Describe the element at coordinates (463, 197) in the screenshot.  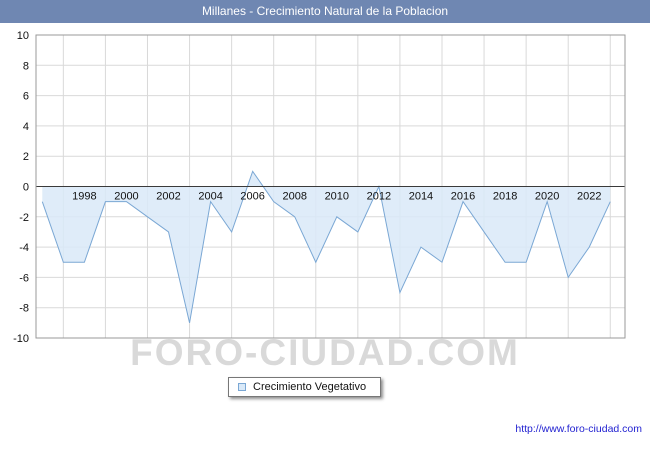
I see `svg-text: 2016` at that location.